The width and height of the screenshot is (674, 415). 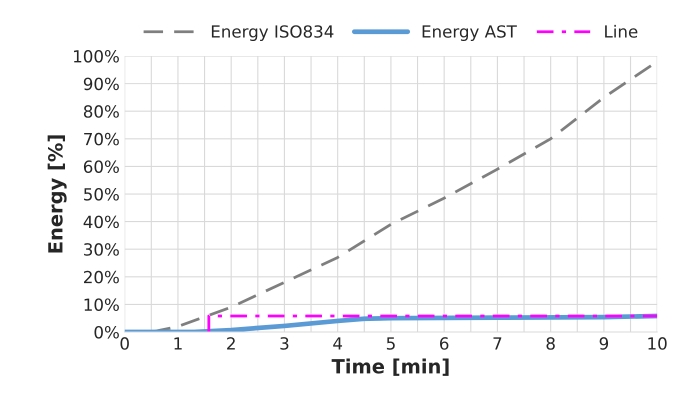 What do you see at coordinates (106, 332) in the screenshot?
I see `y-tick-label: 0%` at bounding box center [106, 332].